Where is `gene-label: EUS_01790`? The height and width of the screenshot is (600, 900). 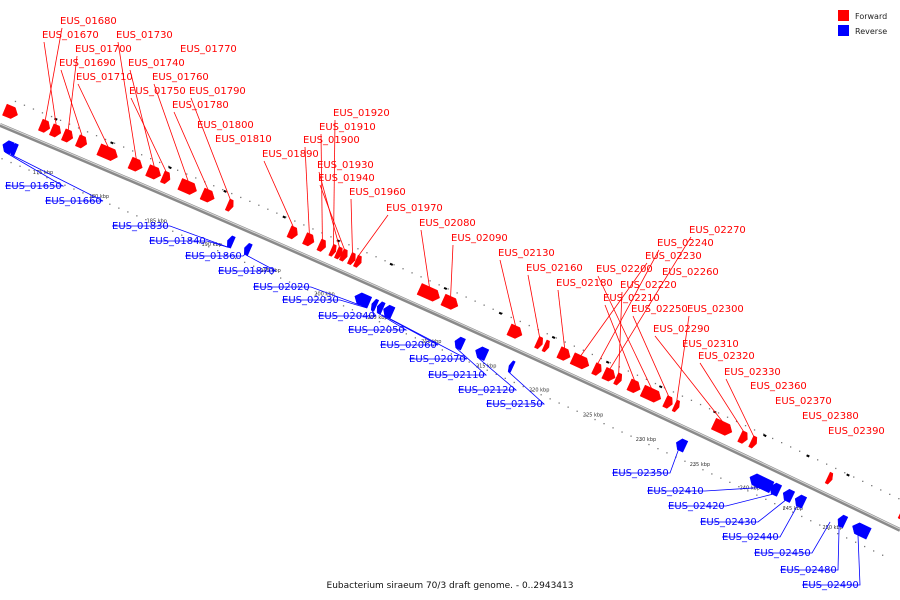 gene-label: EUS_01790 is located at coordinates (217, 91).